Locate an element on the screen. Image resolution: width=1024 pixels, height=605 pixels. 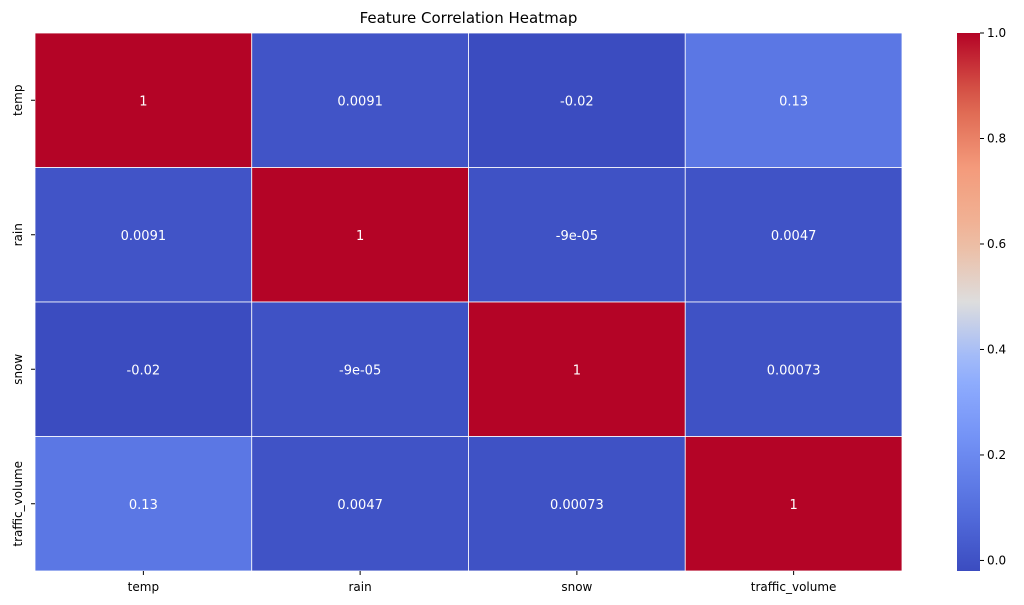
y-tick-label: snow is located at coordinates (18, 369).